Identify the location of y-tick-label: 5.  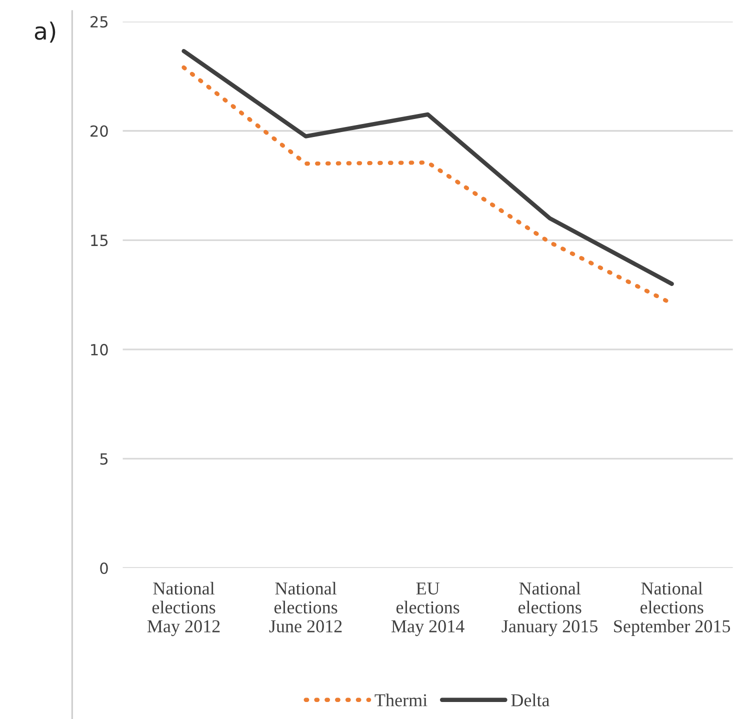
(104, 459).